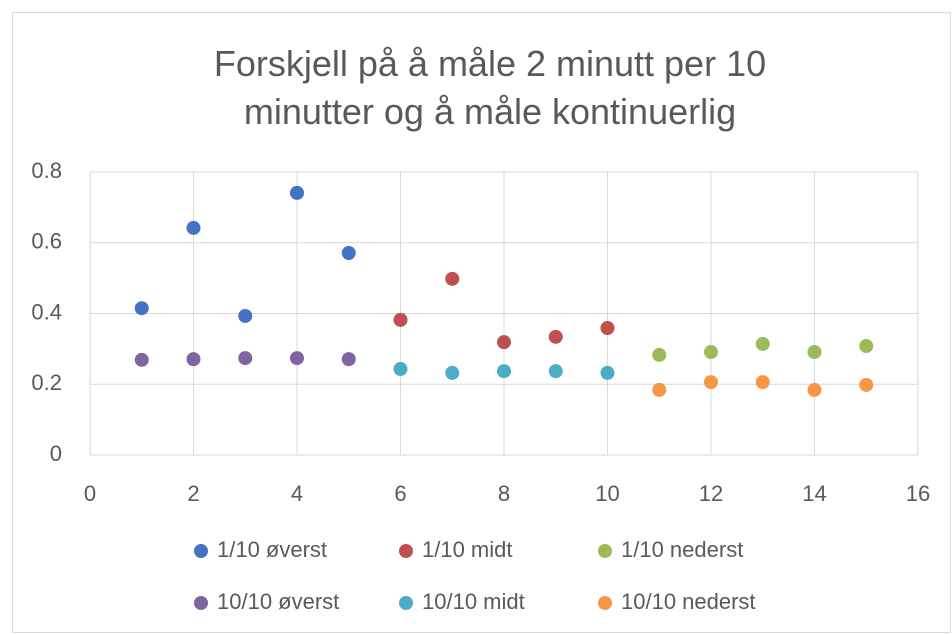  I want to click on y-tick-label: 0.8, so click(46, 170).